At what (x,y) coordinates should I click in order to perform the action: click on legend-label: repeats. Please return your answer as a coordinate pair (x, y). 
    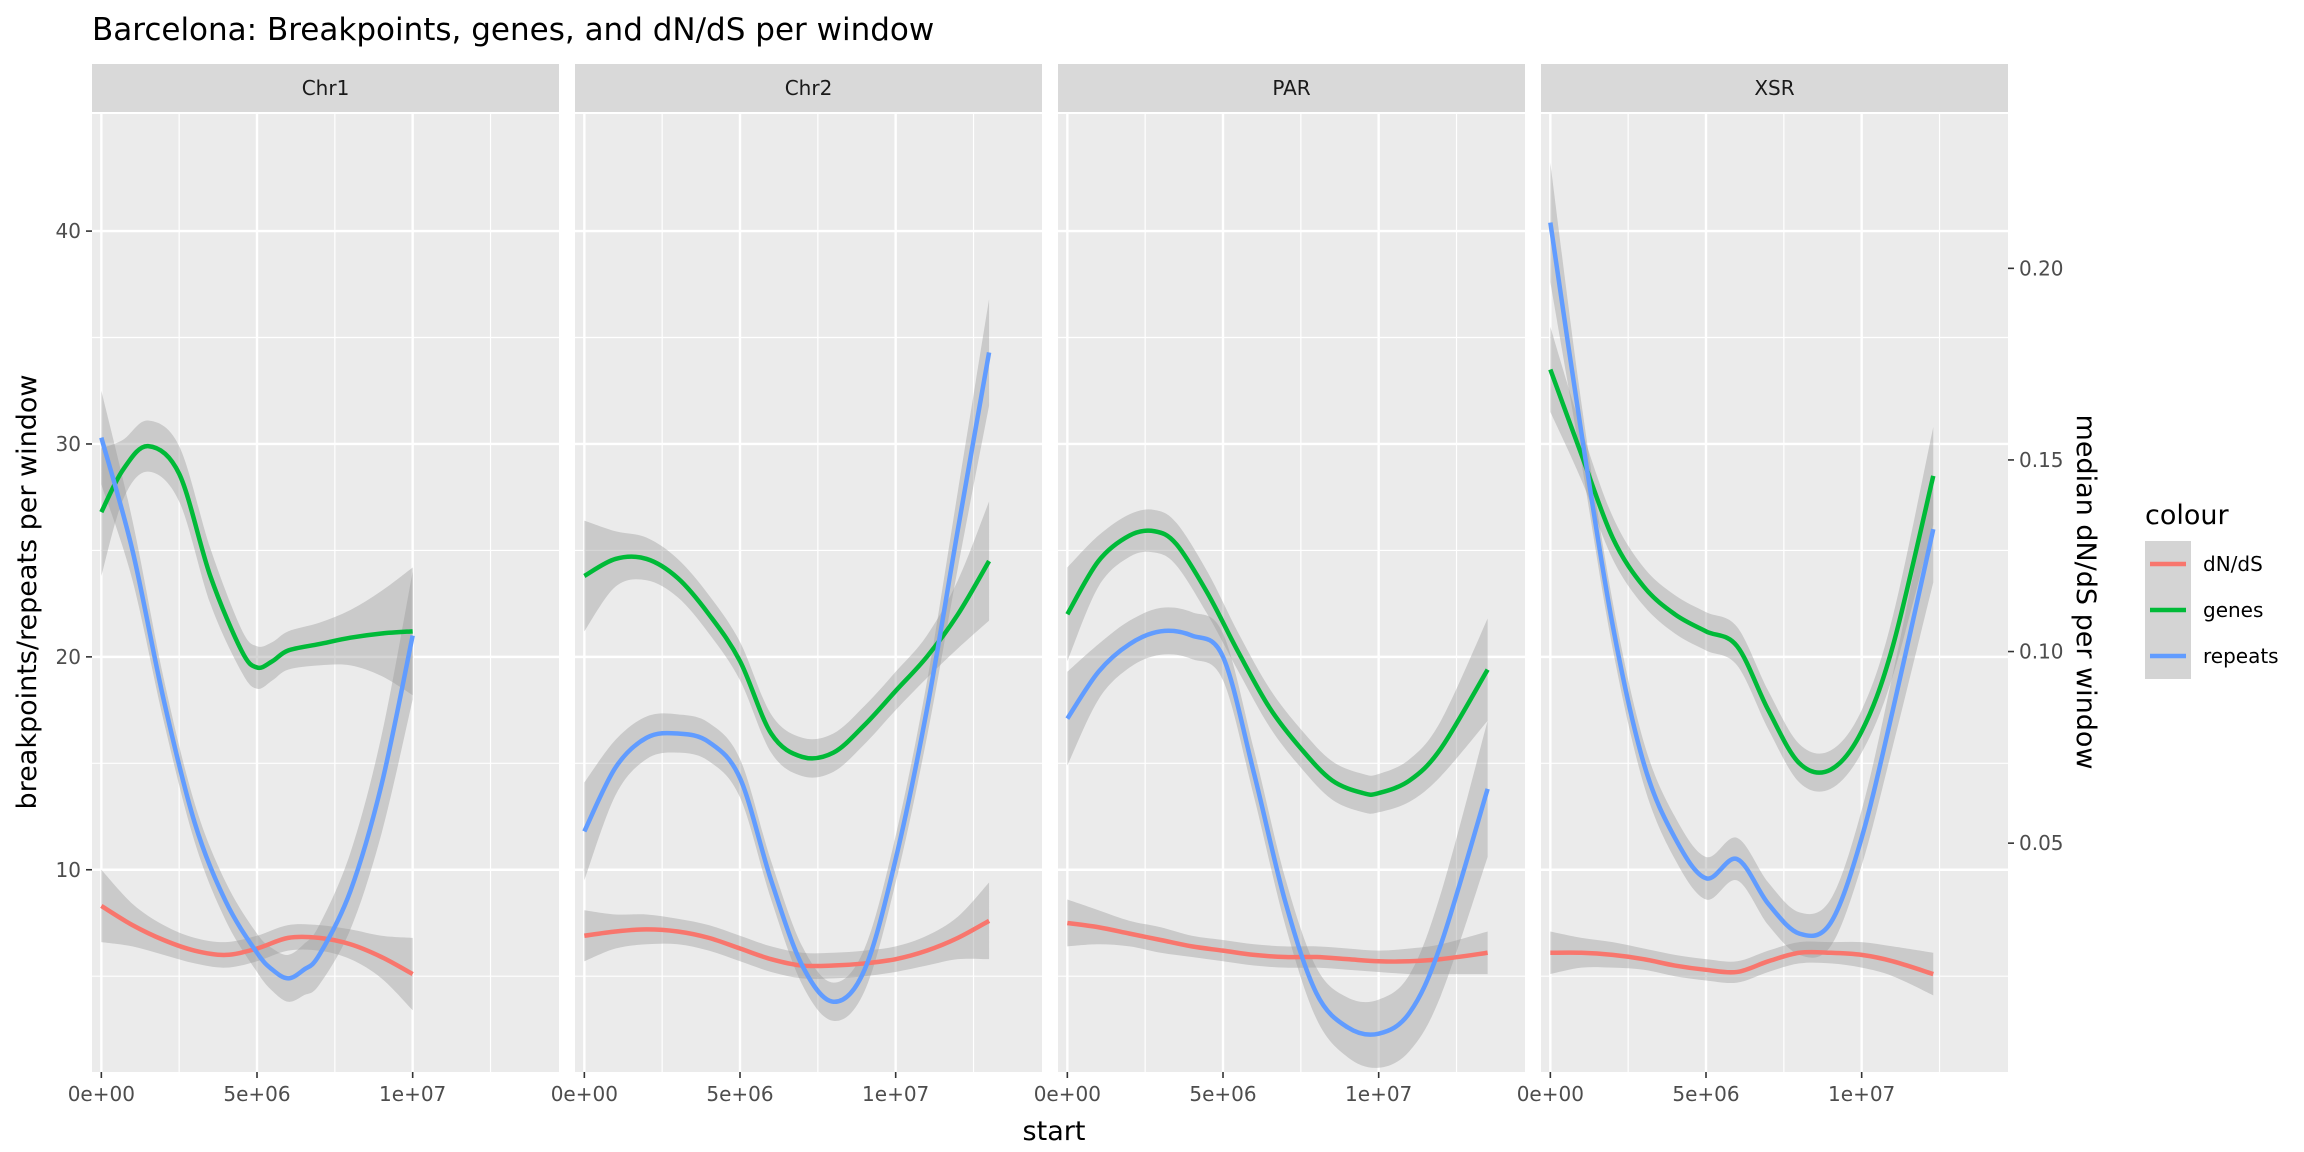
    Looking at the image, I should click on (2241, 656).